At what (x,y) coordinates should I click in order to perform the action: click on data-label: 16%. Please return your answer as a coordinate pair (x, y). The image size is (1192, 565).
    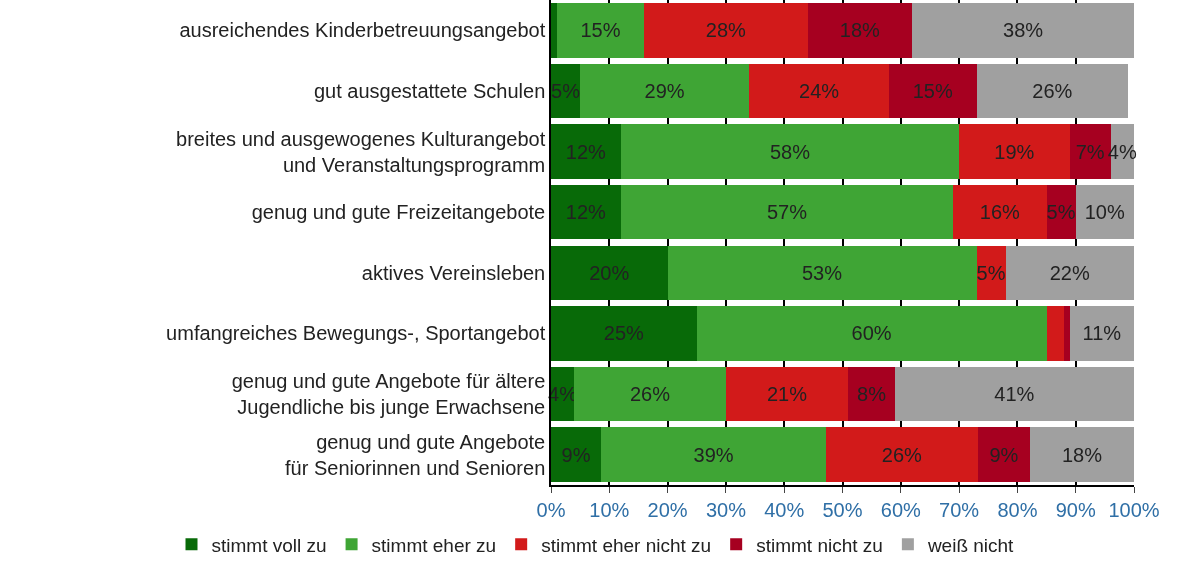
    Looking at the image, I should click on (1000, 212).